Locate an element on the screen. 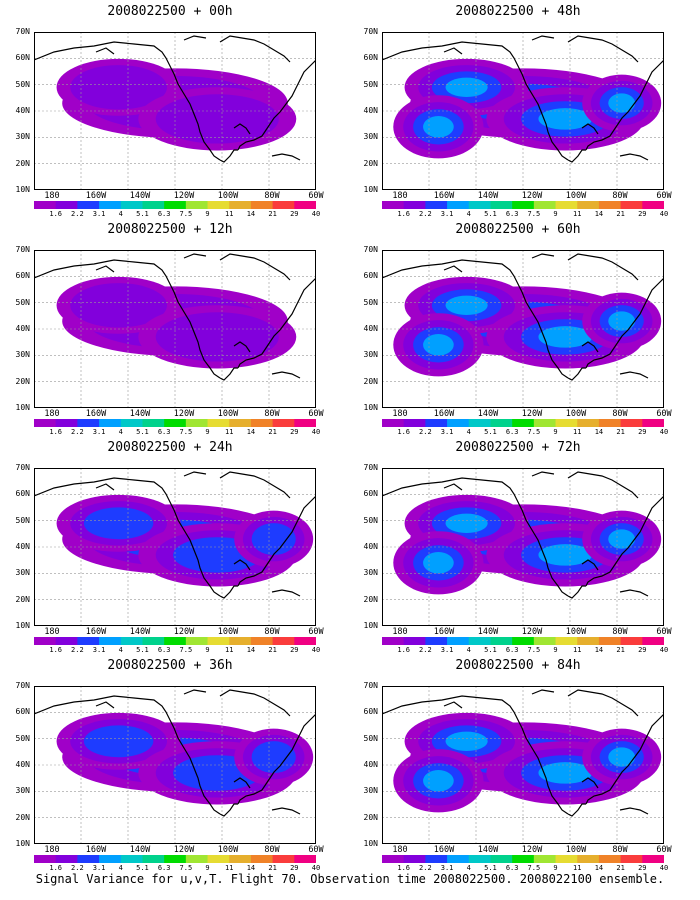 The image size is (700, 900). latitude-label: 60N is located at coordinates (370, 276).